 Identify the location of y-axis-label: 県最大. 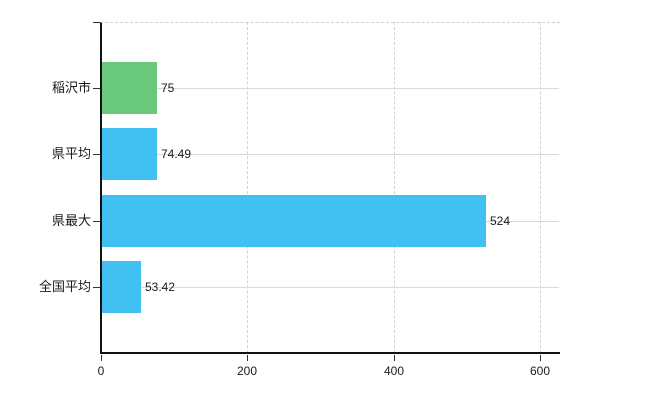
(71, 220).